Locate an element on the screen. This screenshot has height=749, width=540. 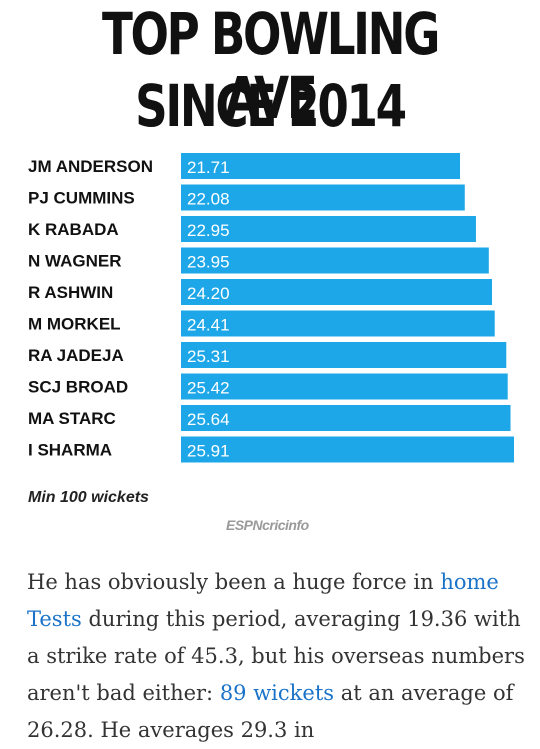
chart-title-line-1: TOP BOWLING AVE is located at coordinates (271, 66).